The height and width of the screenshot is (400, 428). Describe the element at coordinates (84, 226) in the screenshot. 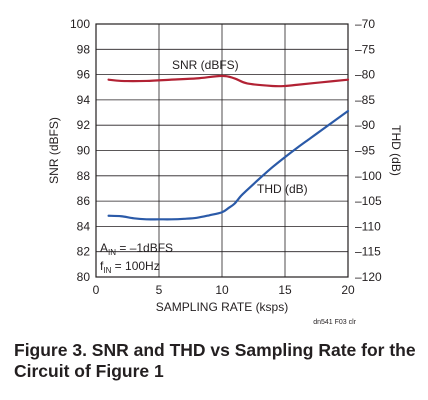

I see `y-tick-label: 84` at that location.